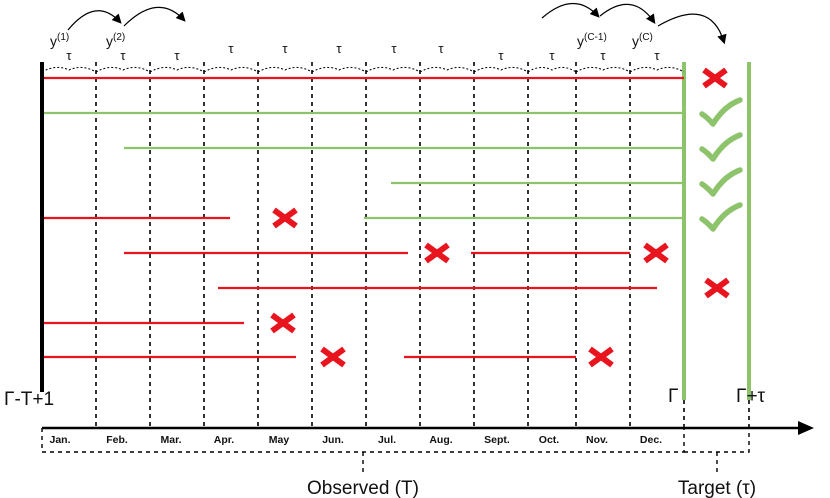 Image resolution: width=830 pixels, height=498 pixels. I want to click on month-label: Feb., so click(117, 440).